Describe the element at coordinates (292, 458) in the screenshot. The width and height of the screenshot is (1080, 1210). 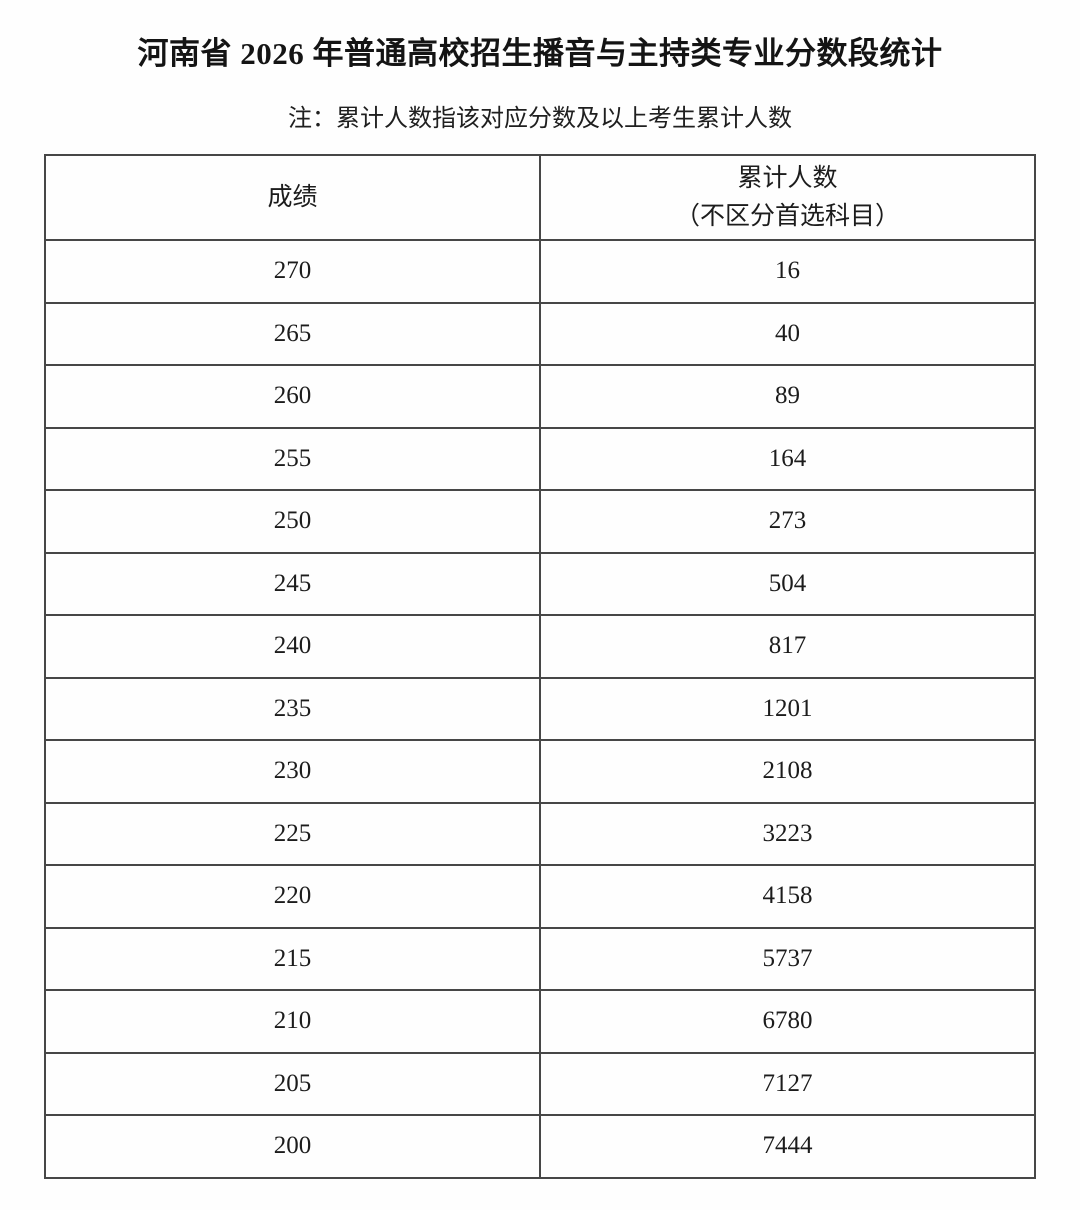
I see `score-cell: 255` at that location.